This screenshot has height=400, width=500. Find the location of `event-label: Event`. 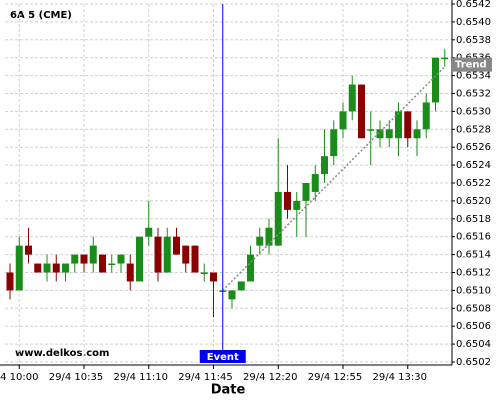

event-label: Event is located at coordinates (223, 357).